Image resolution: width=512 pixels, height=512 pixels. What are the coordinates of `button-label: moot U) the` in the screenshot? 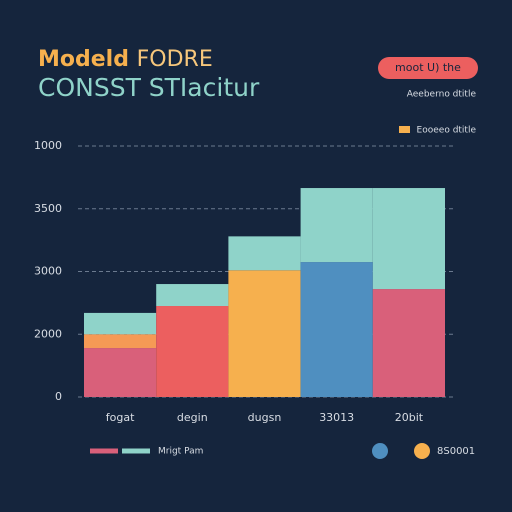 It's located at (428, 67).